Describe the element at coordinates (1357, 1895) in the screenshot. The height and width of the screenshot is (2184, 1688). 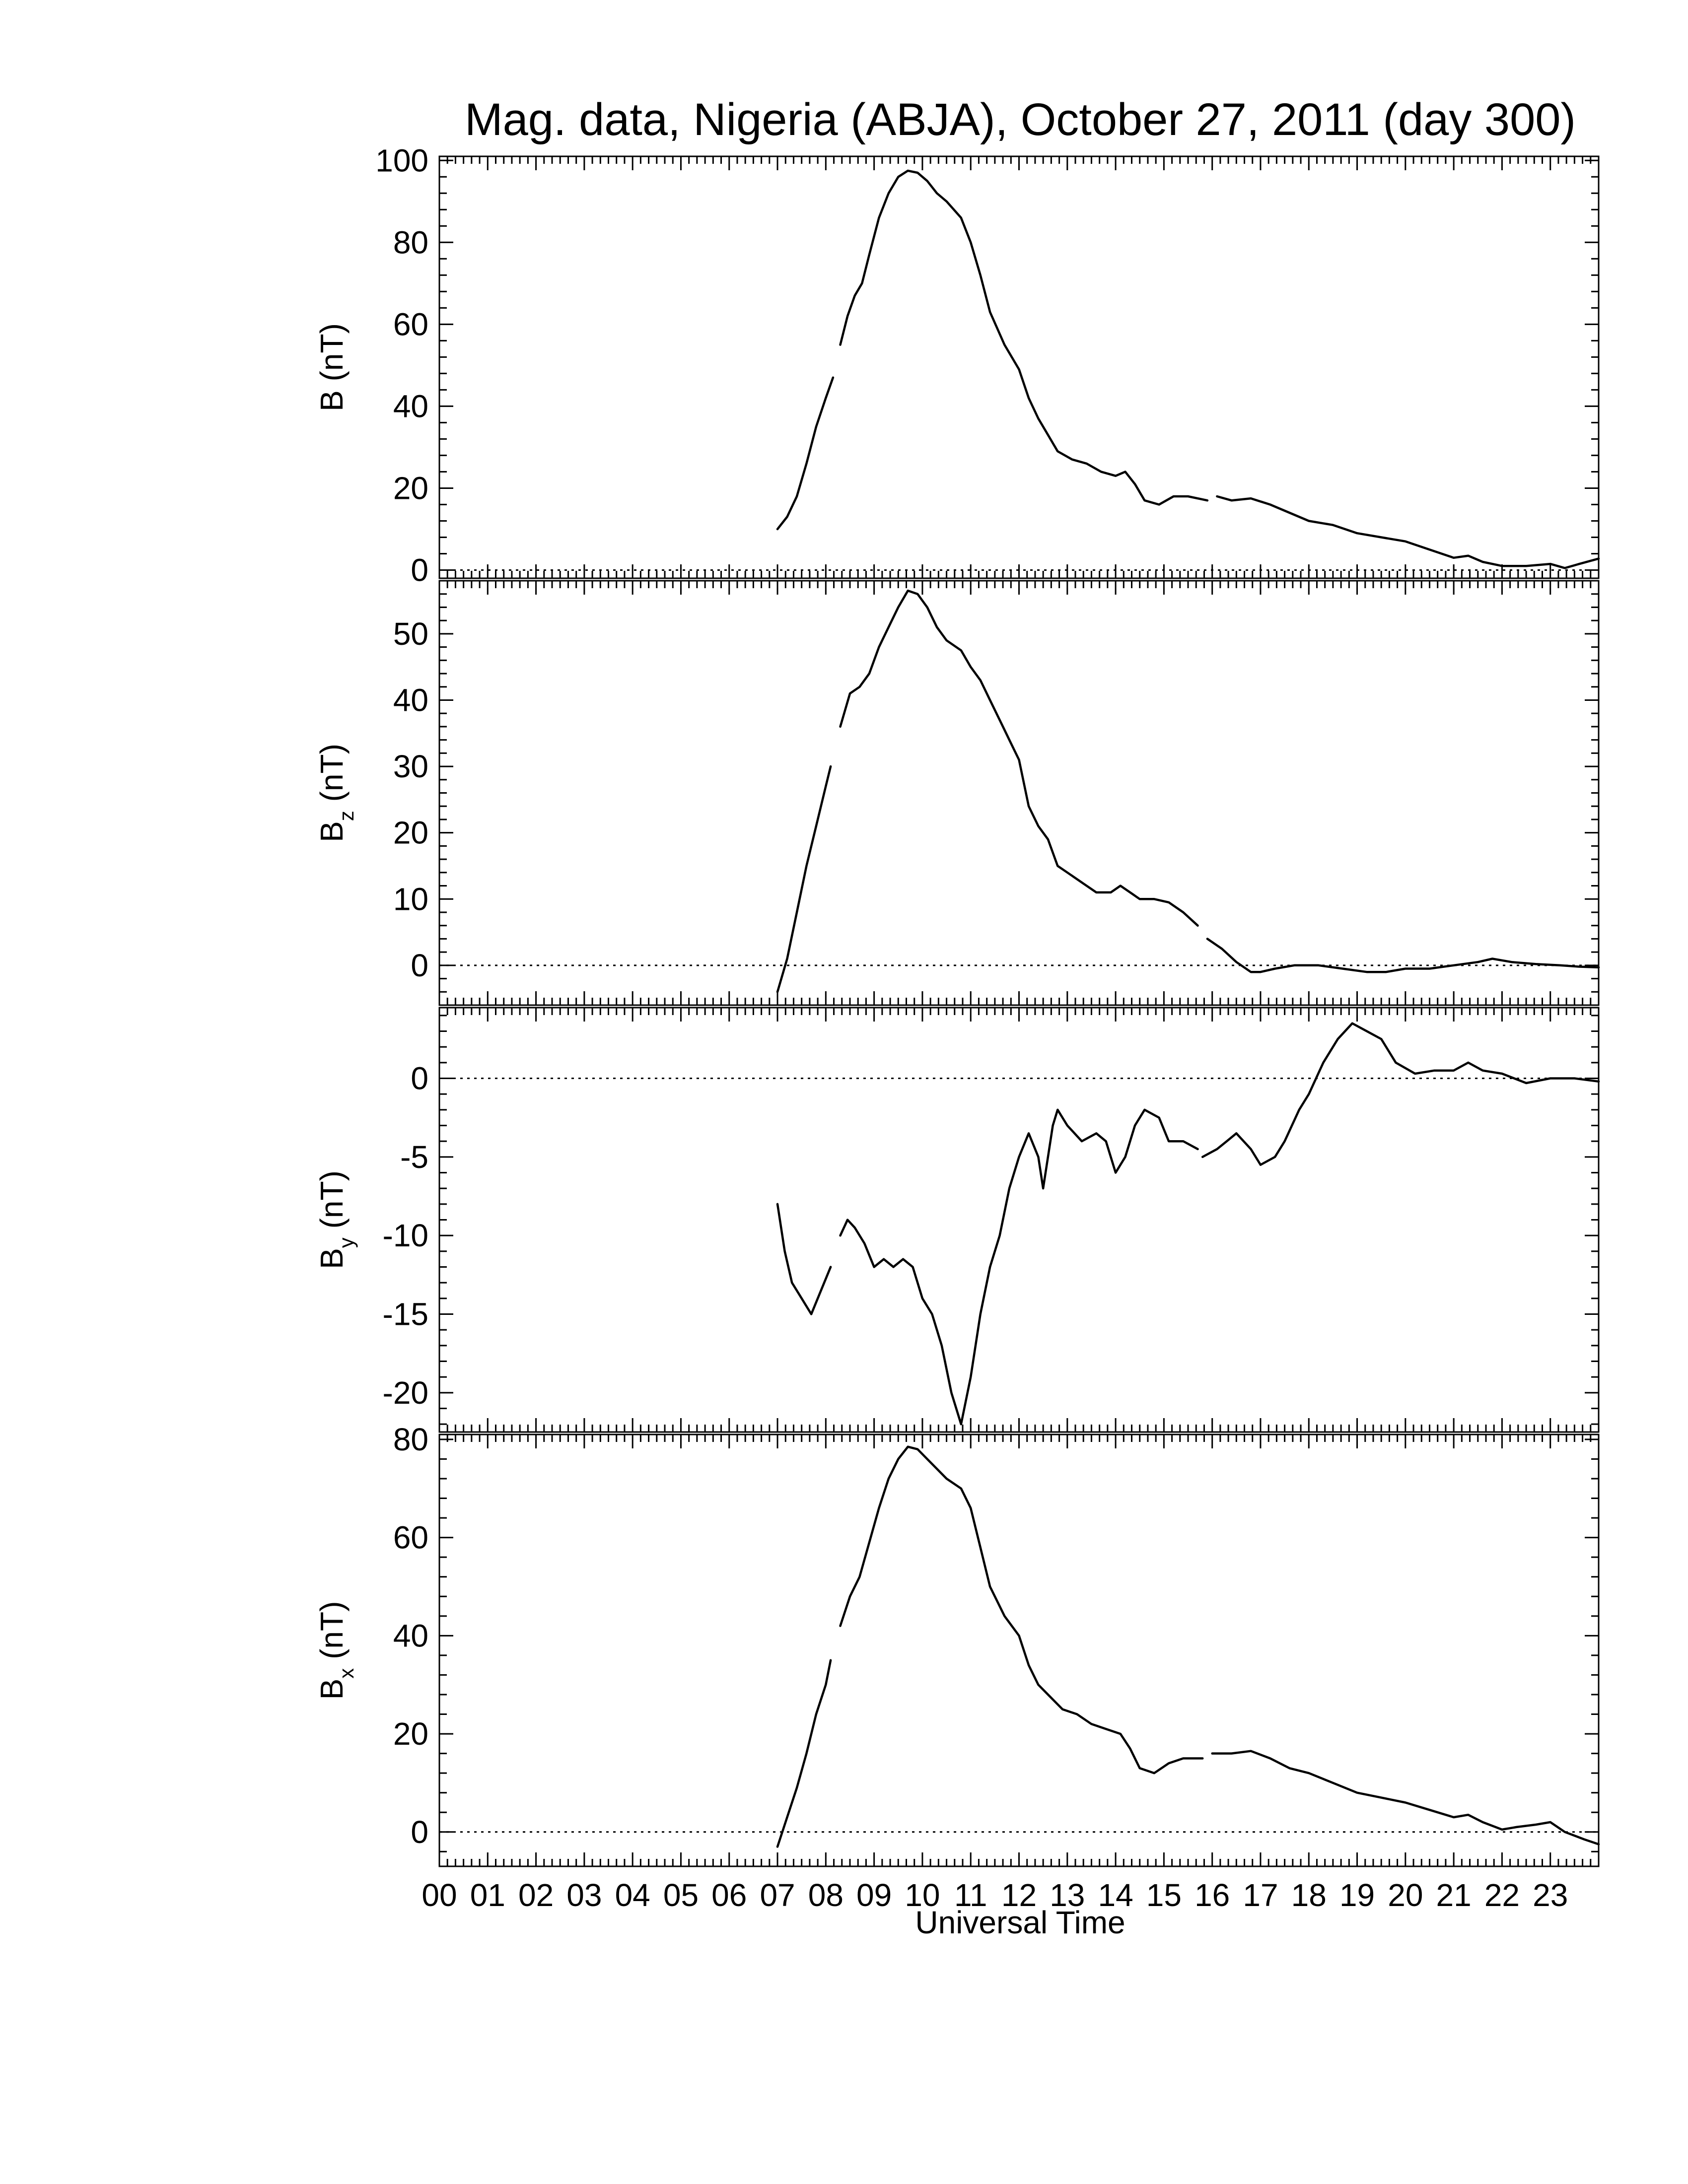
I see `x-tick-label: 19` at that location.